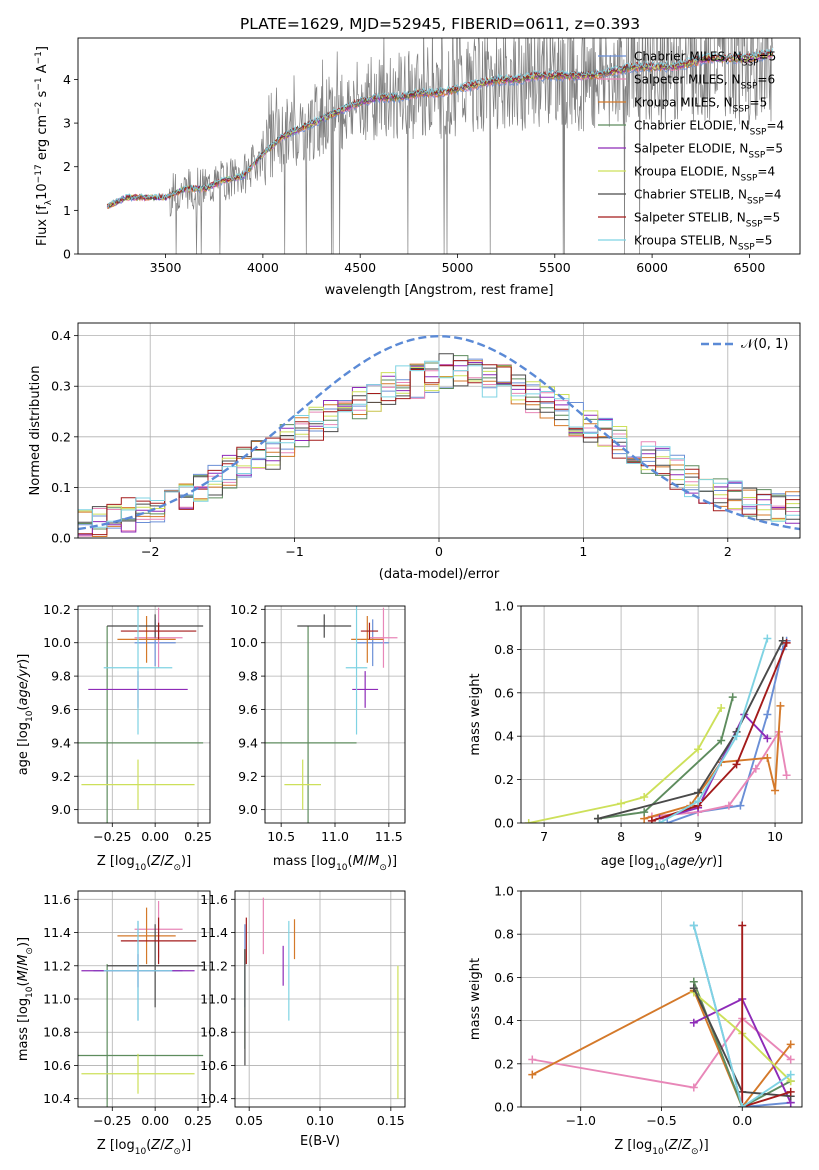 The height and width of the screenshot is (1170, 819). Describe the element at coordinates (555, 267) in the screenshot. I see `x-tick-label: 5500` at that location.